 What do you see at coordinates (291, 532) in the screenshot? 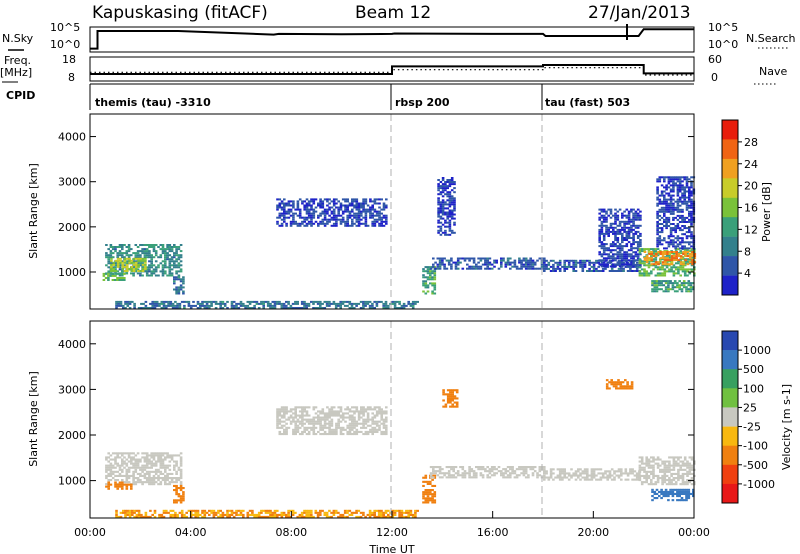
I see `x-tick-label: 08:00` at bounding box center [291, 532].